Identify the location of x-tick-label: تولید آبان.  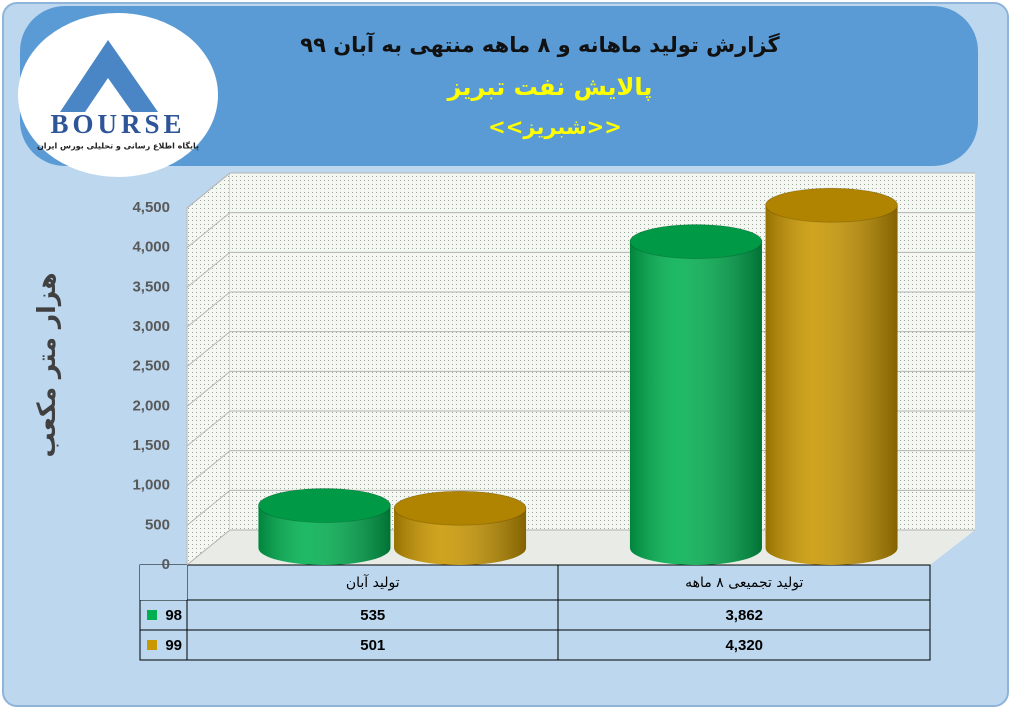
(373, 582).